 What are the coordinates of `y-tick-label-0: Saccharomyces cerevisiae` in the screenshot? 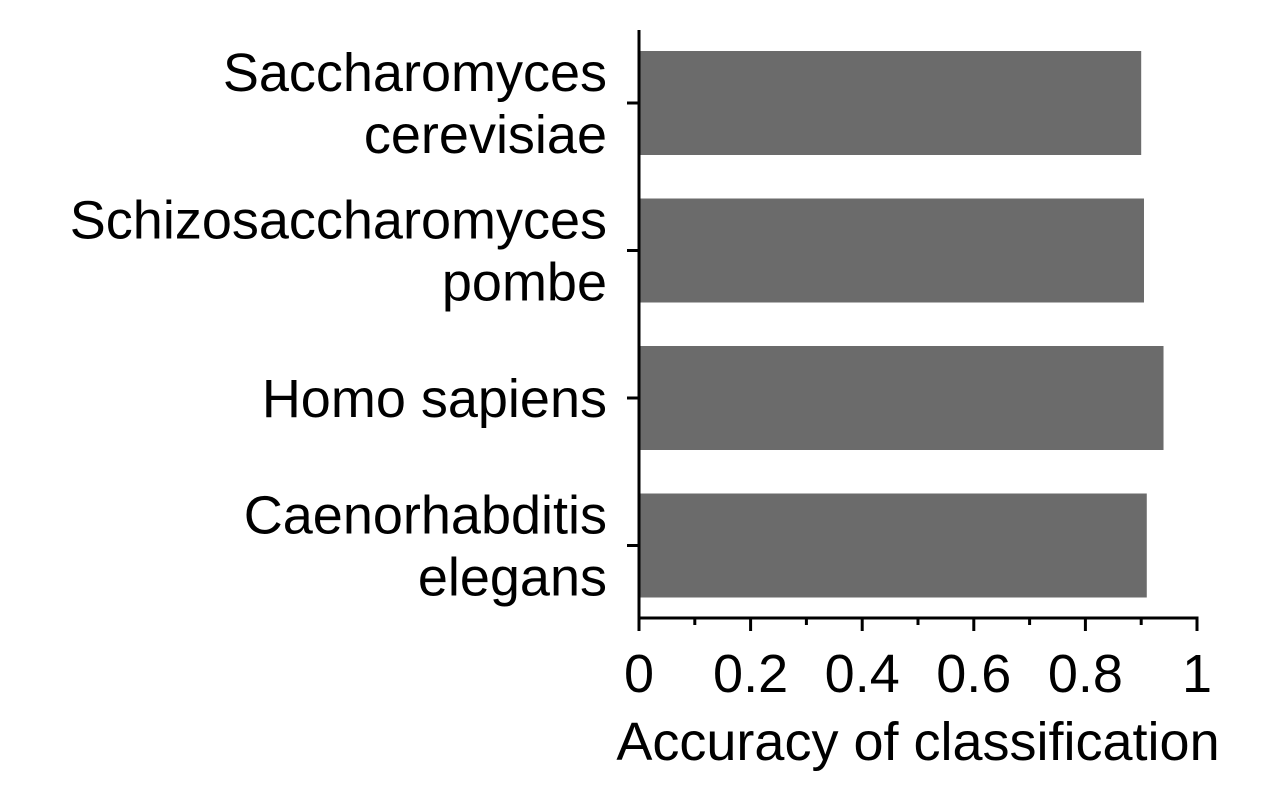 It's located at (415, 104).